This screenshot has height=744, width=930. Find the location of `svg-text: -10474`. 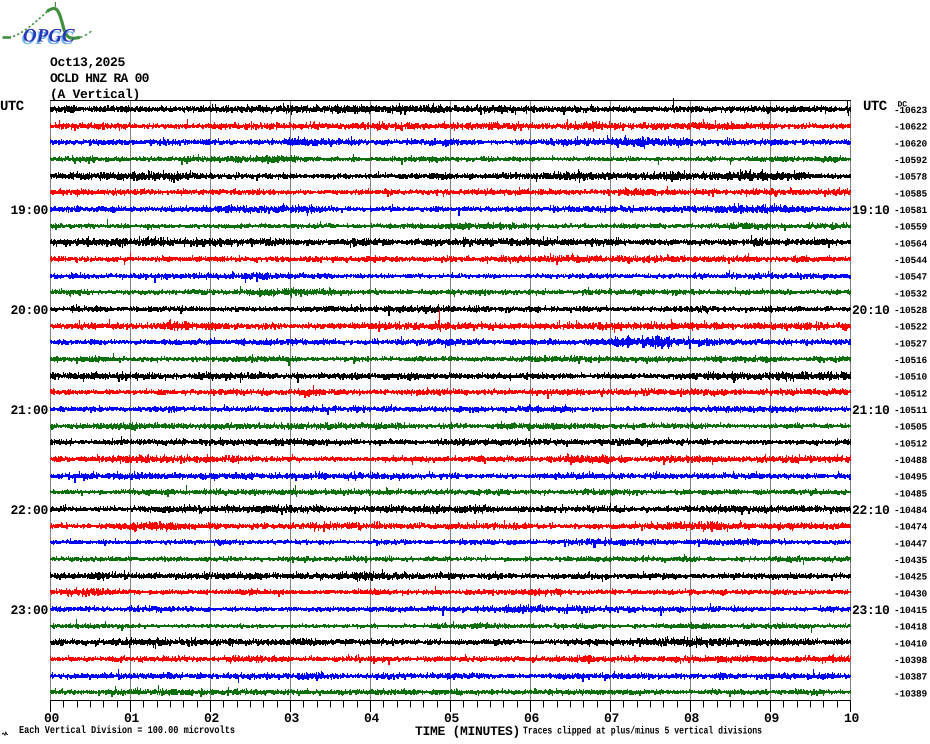

svg-text: -10474 is located at coordinates (911, 527).